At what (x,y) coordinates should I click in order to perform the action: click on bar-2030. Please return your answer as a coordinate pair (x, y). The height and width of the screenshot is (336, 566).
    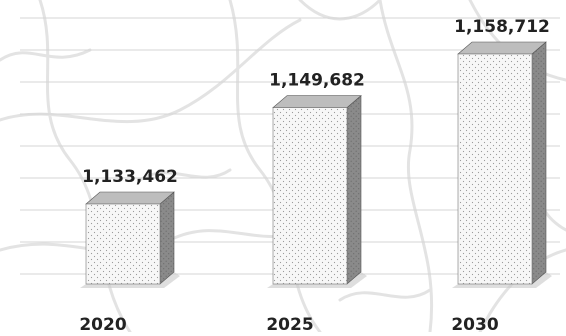
    Looking at the image, I should click on (502, 164).